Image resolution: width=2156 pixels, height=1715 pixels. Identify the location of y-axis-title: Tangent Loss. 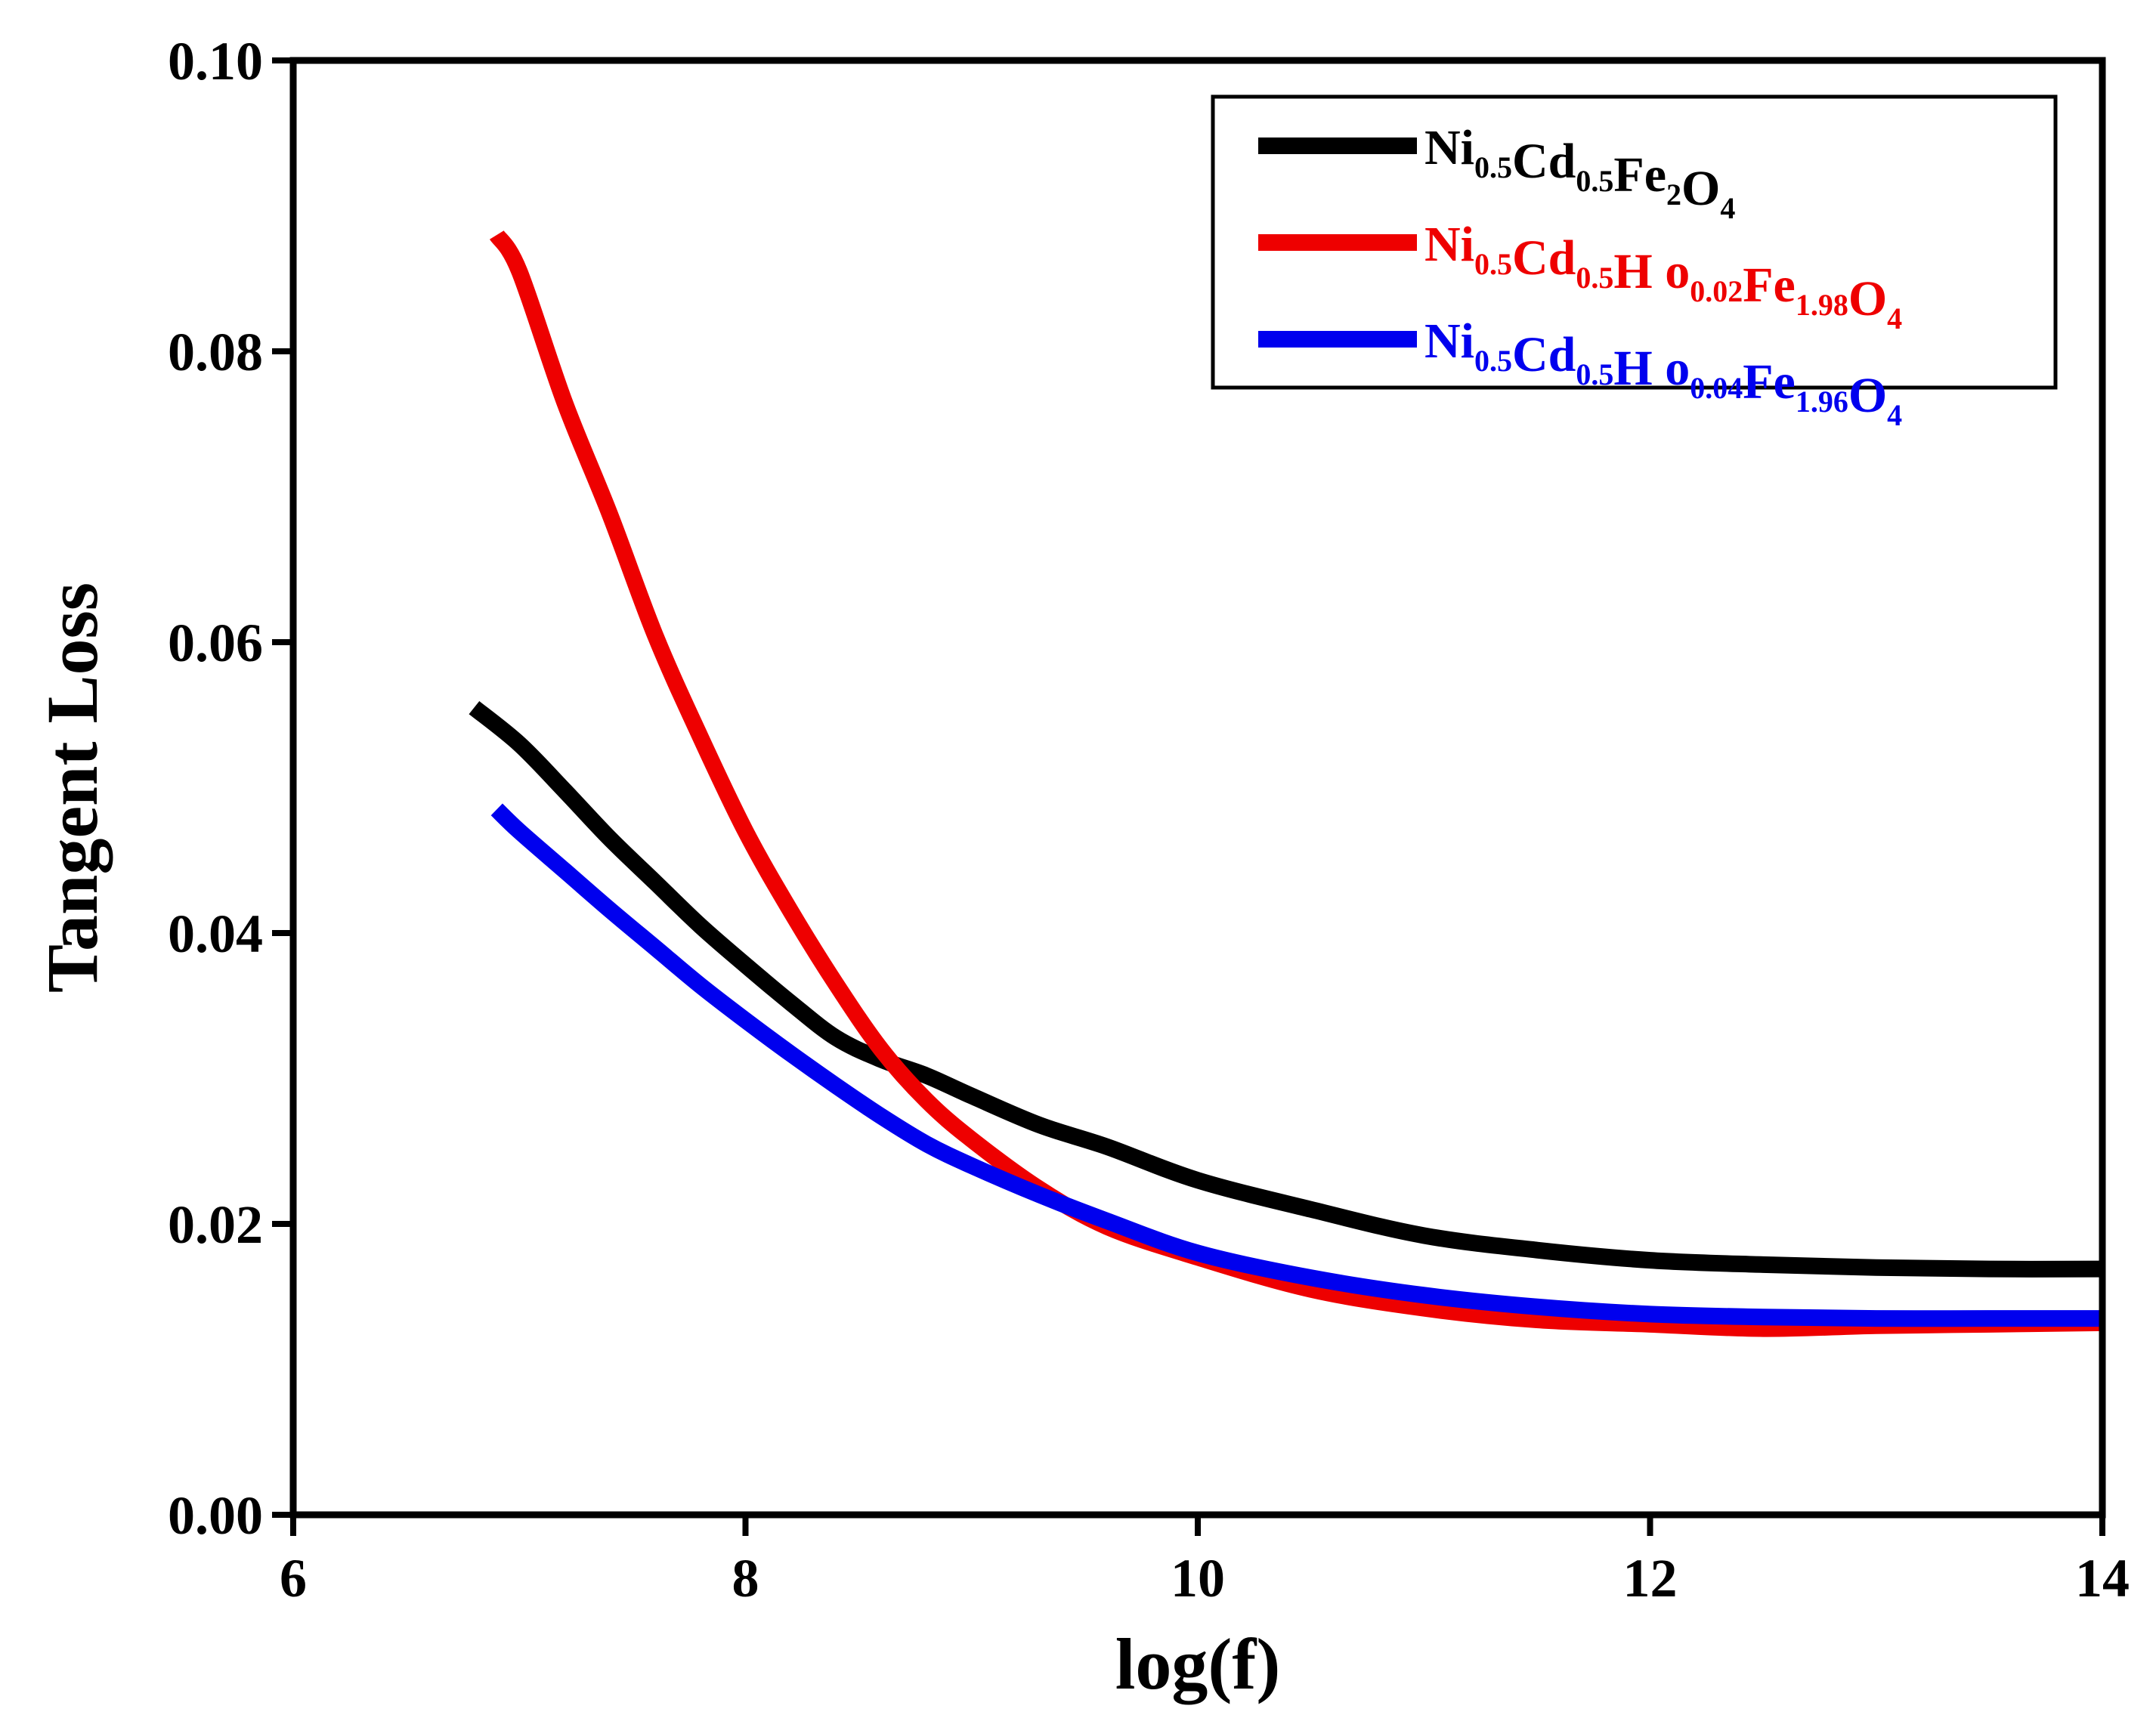
(72, 787).